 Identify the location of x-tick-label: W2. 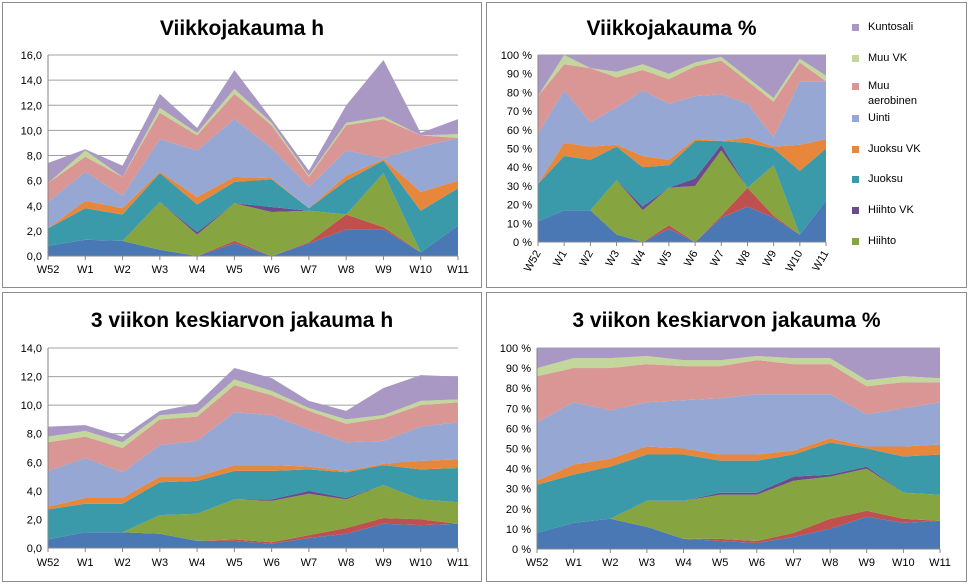
(122, 270).